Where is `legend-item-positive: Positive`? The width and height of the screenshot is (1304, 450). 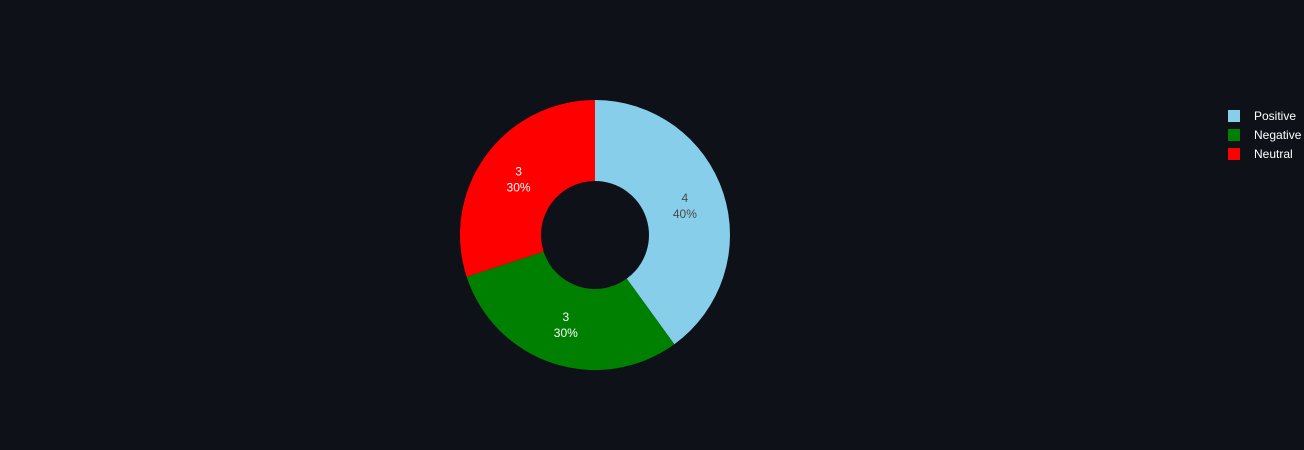
legend-item-positive: Positive is located at coordinates (1266, 115).